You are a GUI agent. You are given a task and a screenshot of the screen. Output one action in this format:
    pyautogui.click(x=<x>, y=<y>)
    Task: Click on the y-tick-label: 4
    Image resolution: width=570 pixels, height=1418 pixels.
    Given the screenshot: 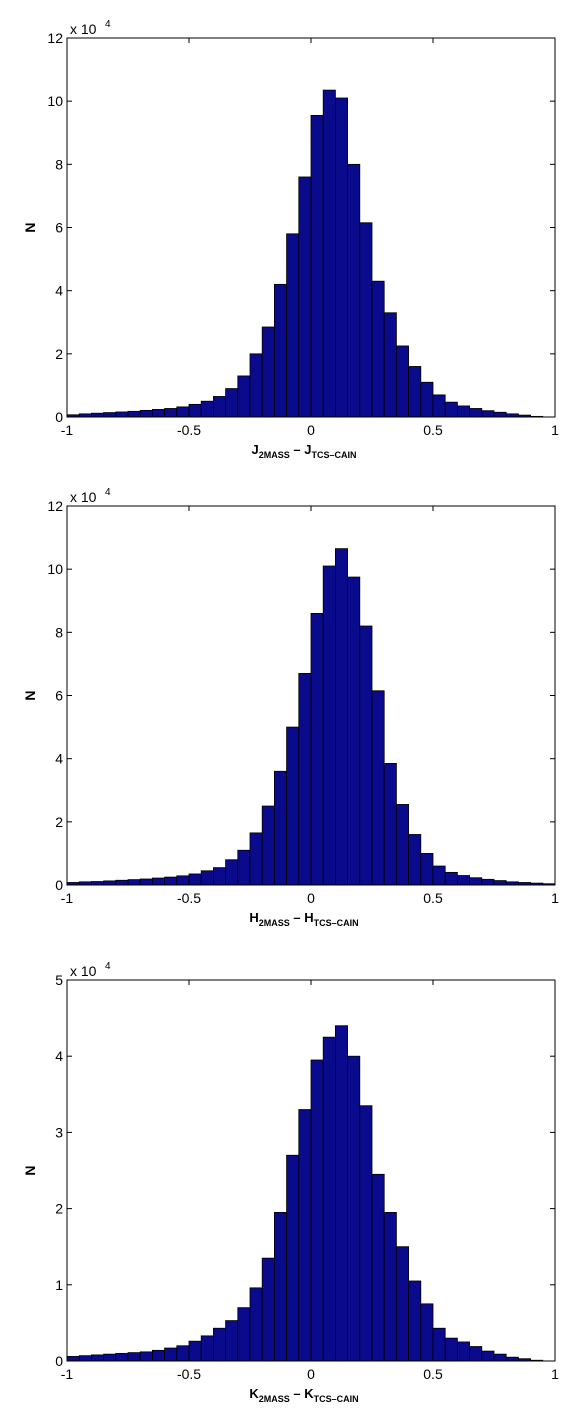 What is the action you would take?
    pyautogui.click(x=59, y=291)
    